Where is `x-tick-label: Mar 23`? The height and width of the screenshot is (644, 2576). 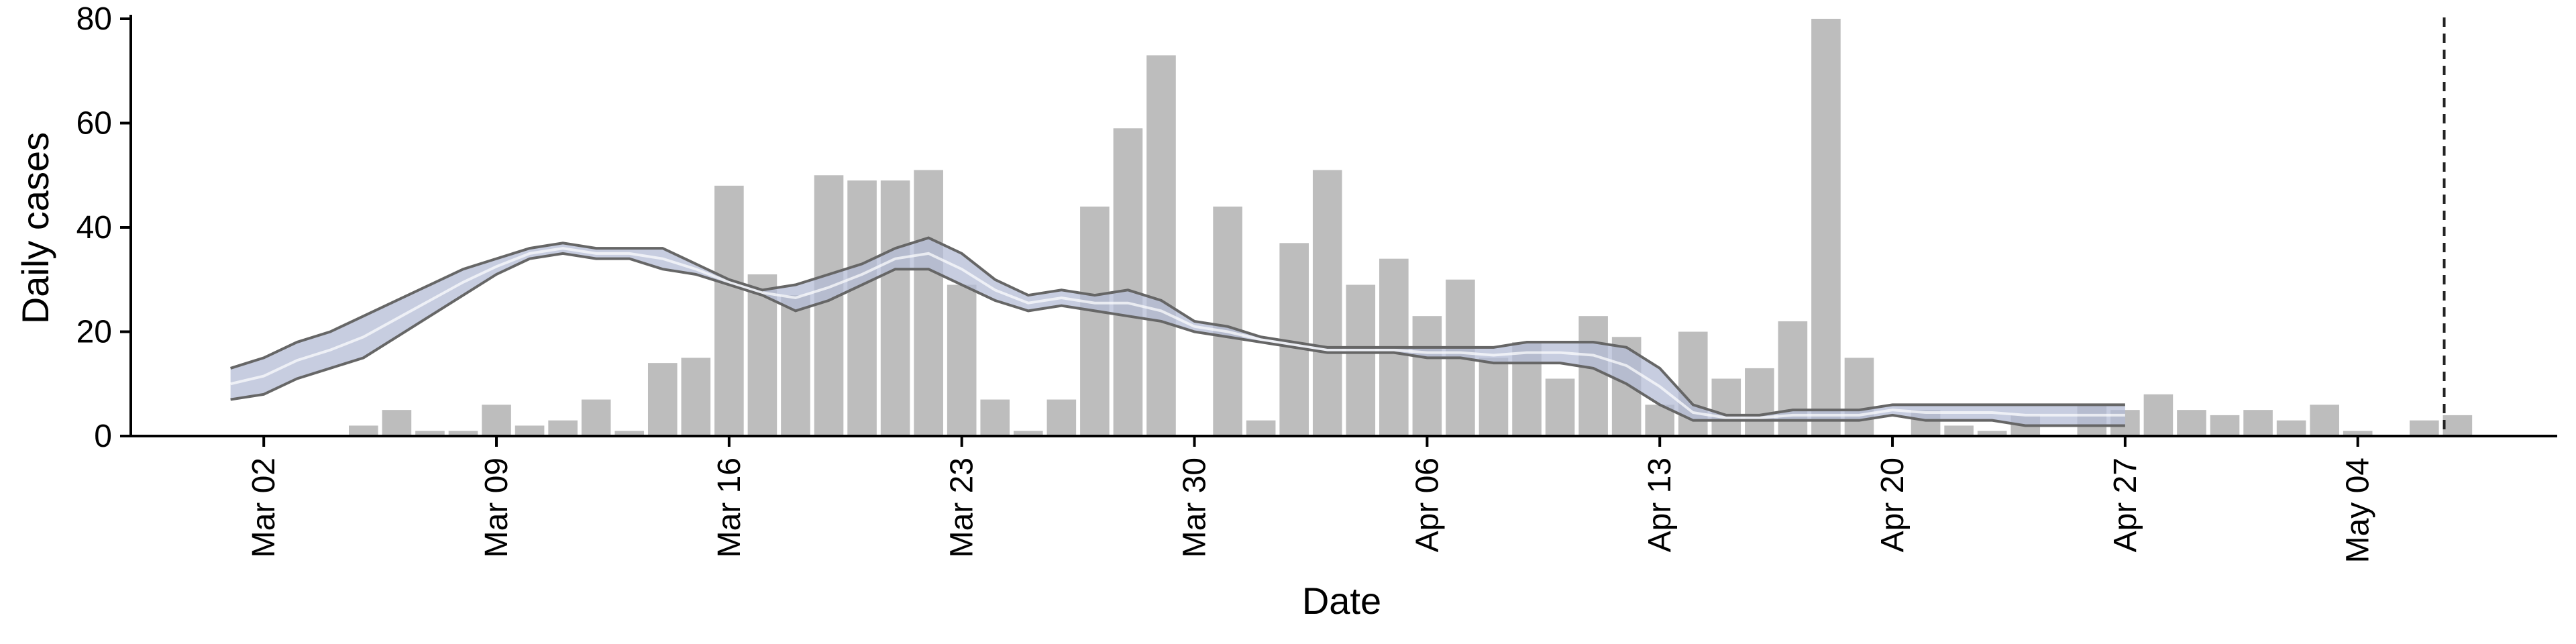
x-tick-label: Mar 23 is located at coordinates (962, 507).